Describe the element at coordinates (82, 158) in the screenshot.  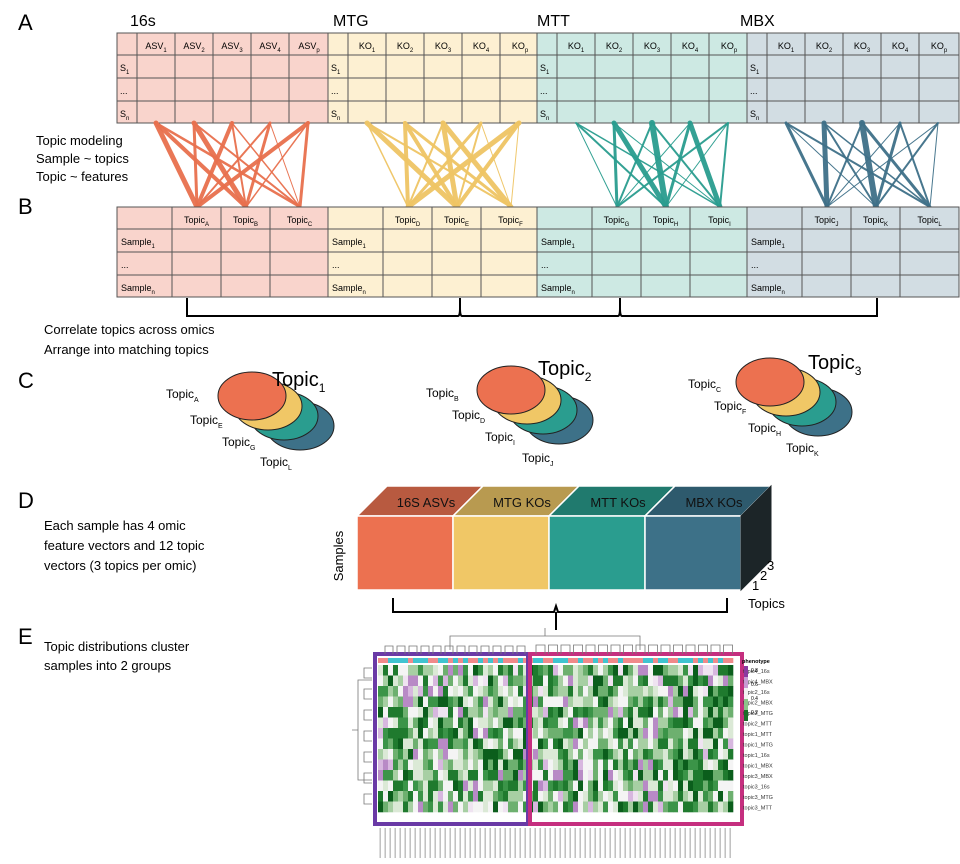
I see `caption-line: Sample ~ topics` at that location.